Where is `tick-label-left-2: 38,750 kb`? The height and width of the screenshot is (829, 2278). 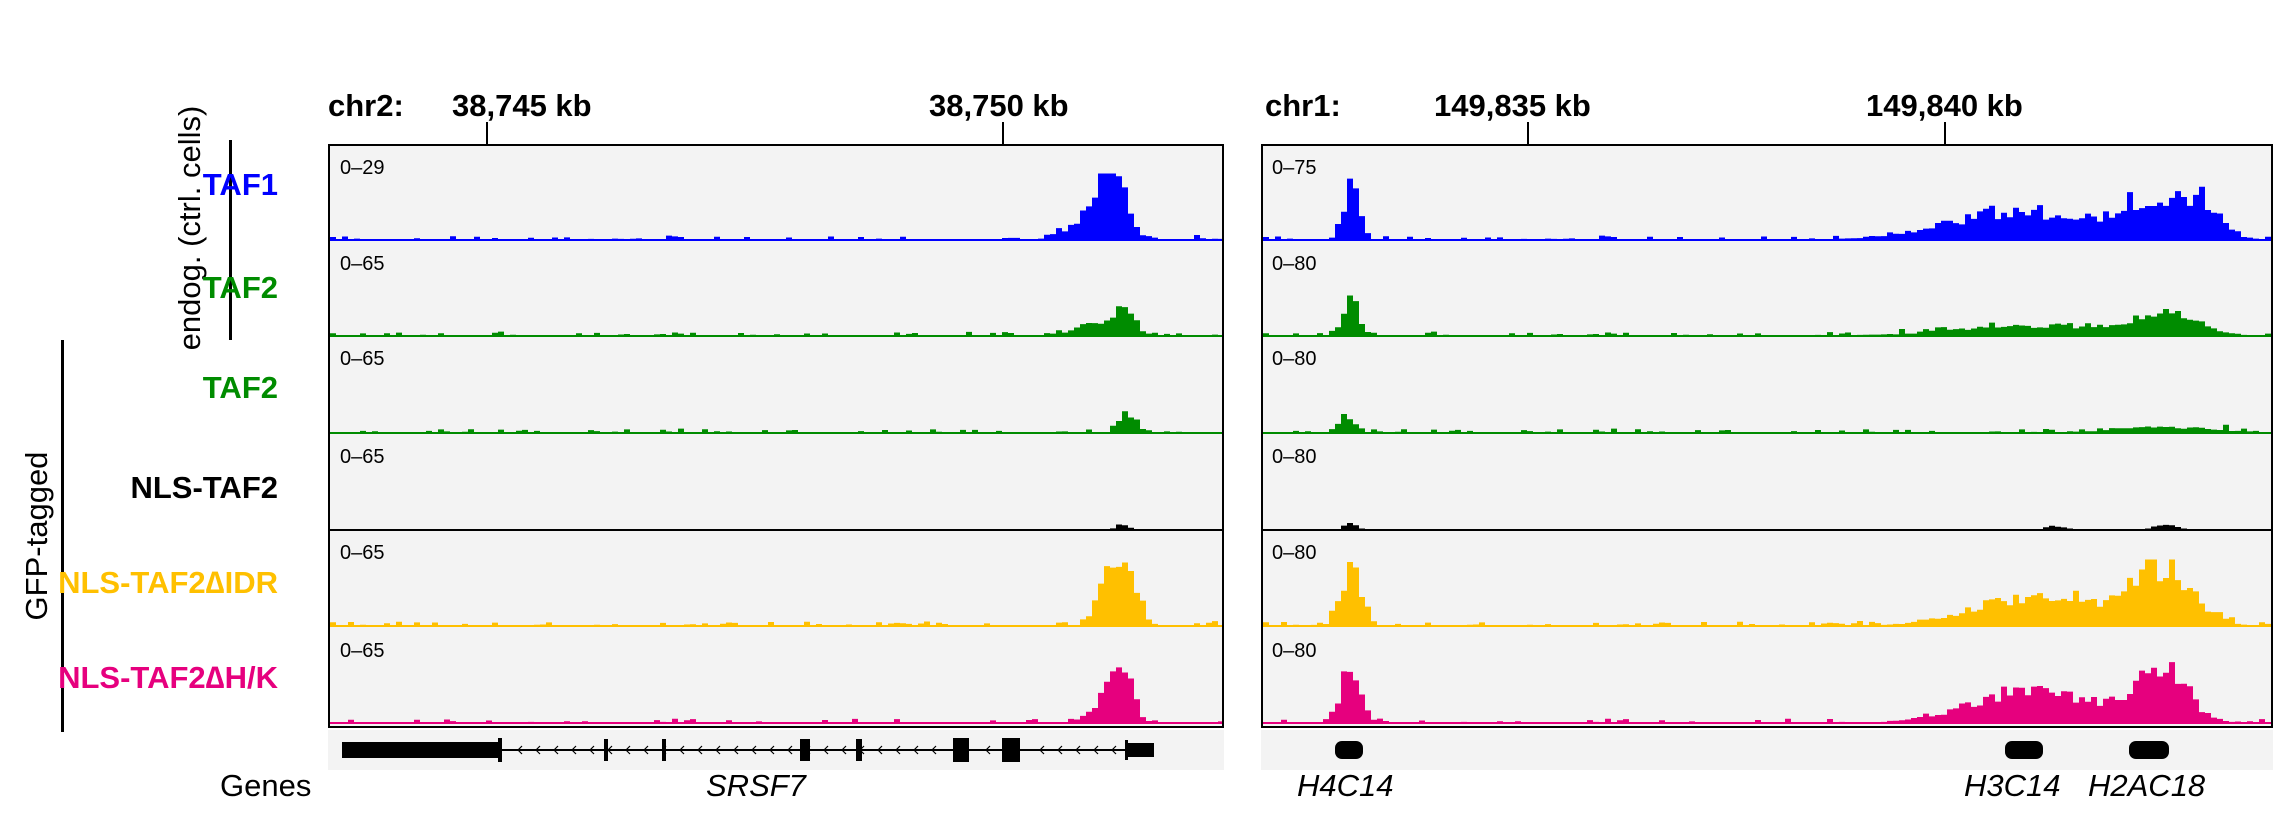
tick-label-left-2: 38,750 kb is located at coordinates (999, 105).